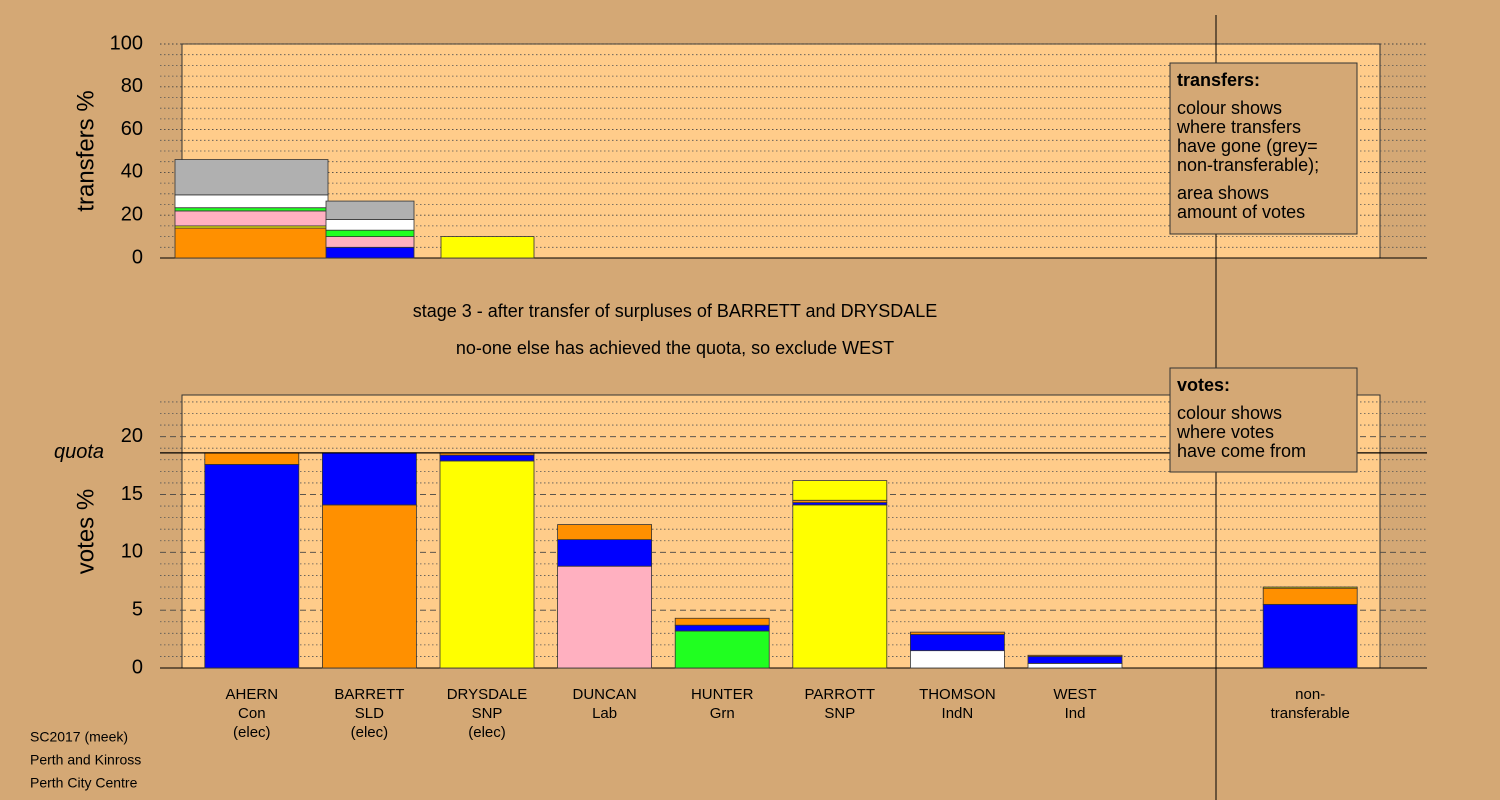  Describe the element at coordinates (85, 760) in the screenshot. I see `footer: Perth and Kinross` at that location.